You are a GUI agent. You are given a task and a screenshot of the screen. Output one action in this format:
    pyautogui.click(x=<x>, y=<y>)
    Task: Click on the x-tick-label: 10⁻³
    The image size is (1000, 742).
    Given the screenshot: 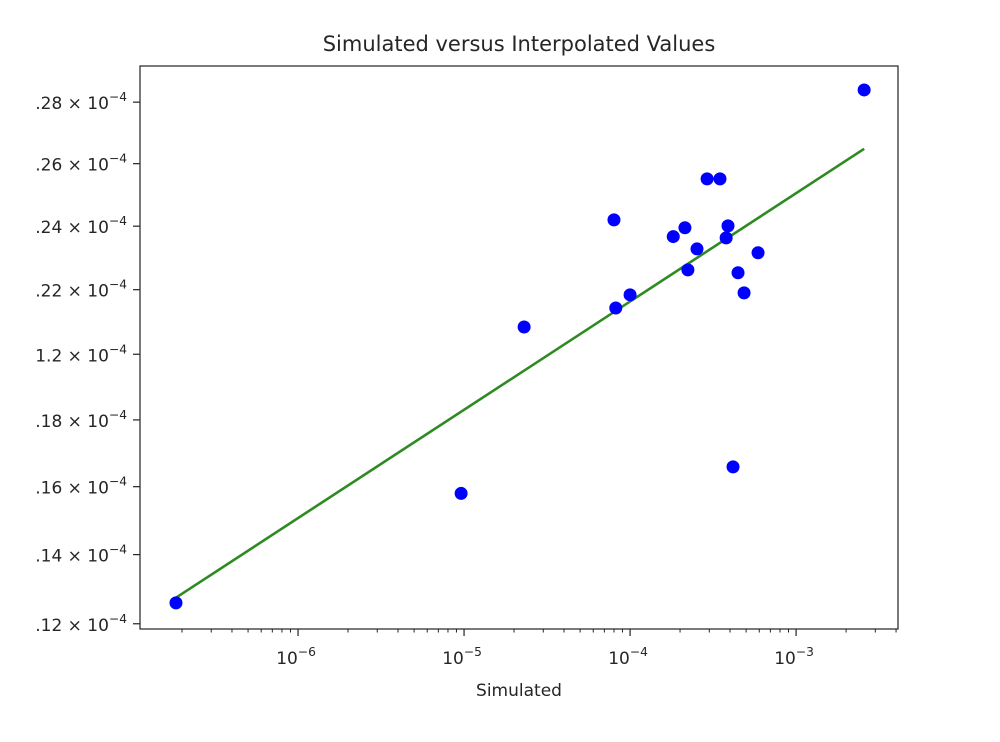 What is the action you would take?
    pyautogui.click(x=794, y=657)
    